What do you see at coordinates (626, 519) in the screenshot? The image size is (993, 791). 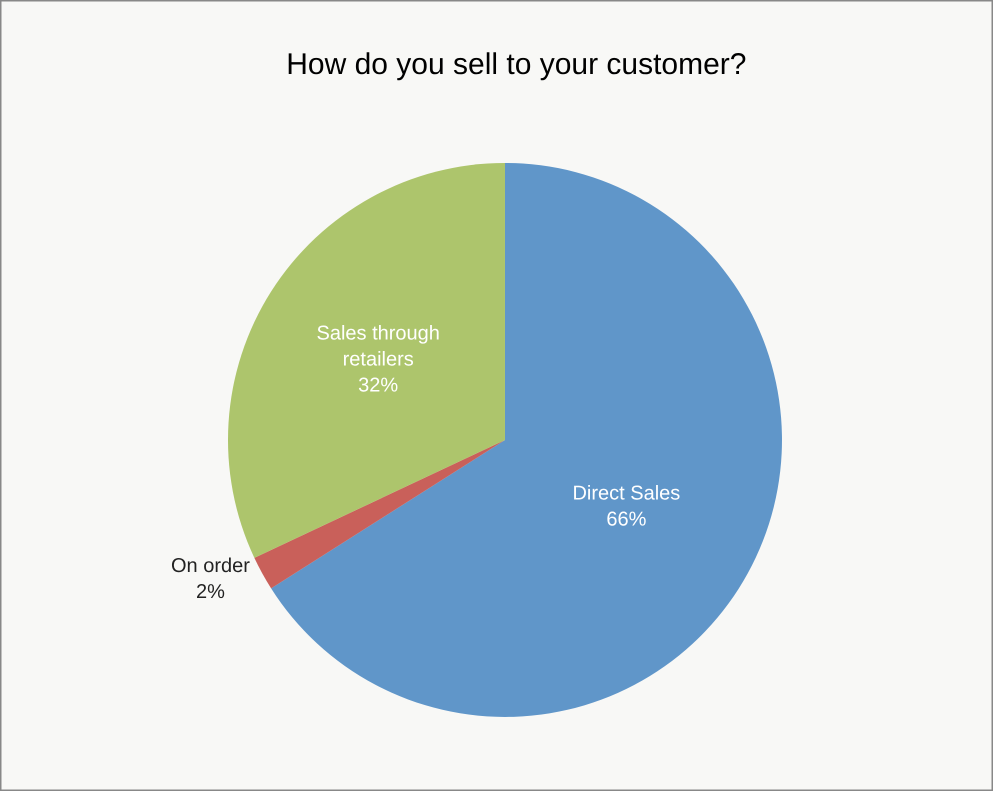 I see `data-label: 66%` at bounding box center [626, 519].